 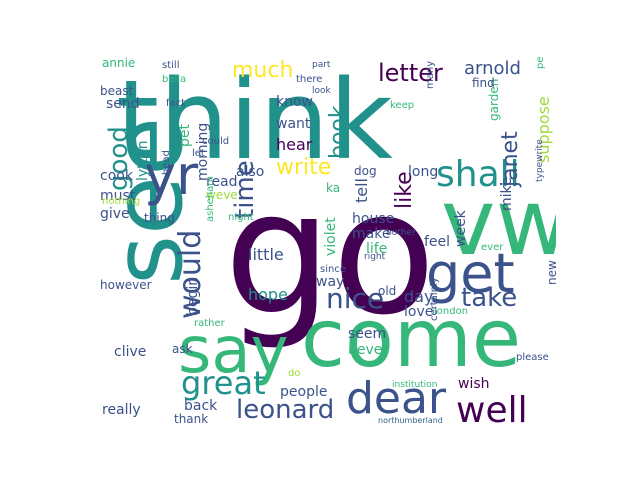 I want to click on word-people: people, so click(x=304, y=392).